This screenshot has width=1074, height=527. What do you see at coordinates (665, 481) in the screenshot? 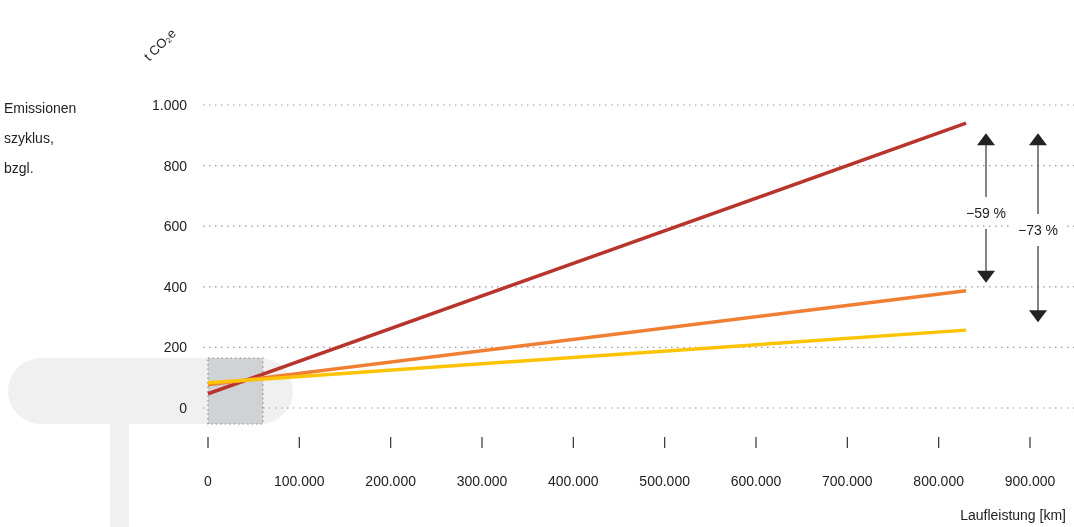
I see `x-tick-label: 500.000` at bounding box center [665, 481].